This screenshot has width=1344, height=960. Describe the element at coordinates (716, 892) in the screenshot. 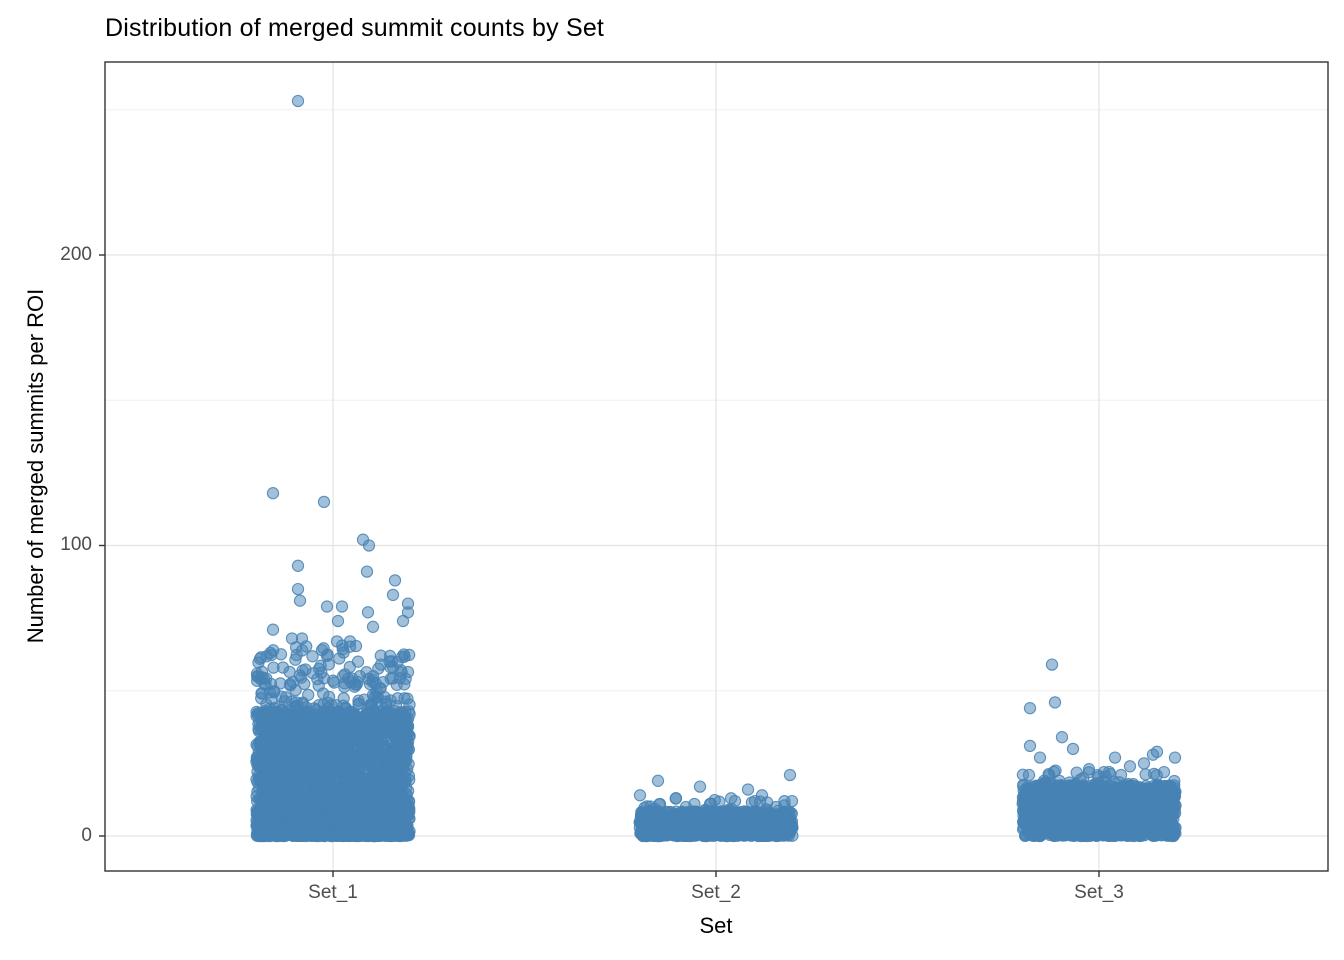

I see `x-tick-label-set-2: Set_2` at that location.